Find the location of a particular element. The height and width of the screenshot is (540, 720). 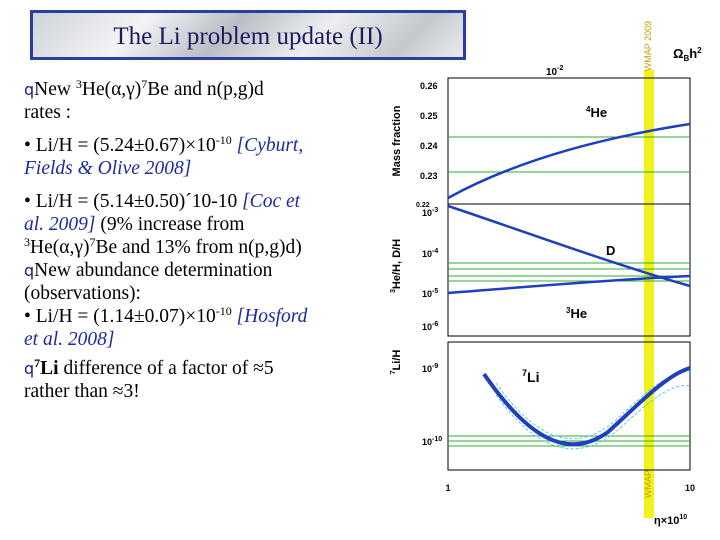

panel1-ylabel: Mass fraction is located at coordinates (397, 140).